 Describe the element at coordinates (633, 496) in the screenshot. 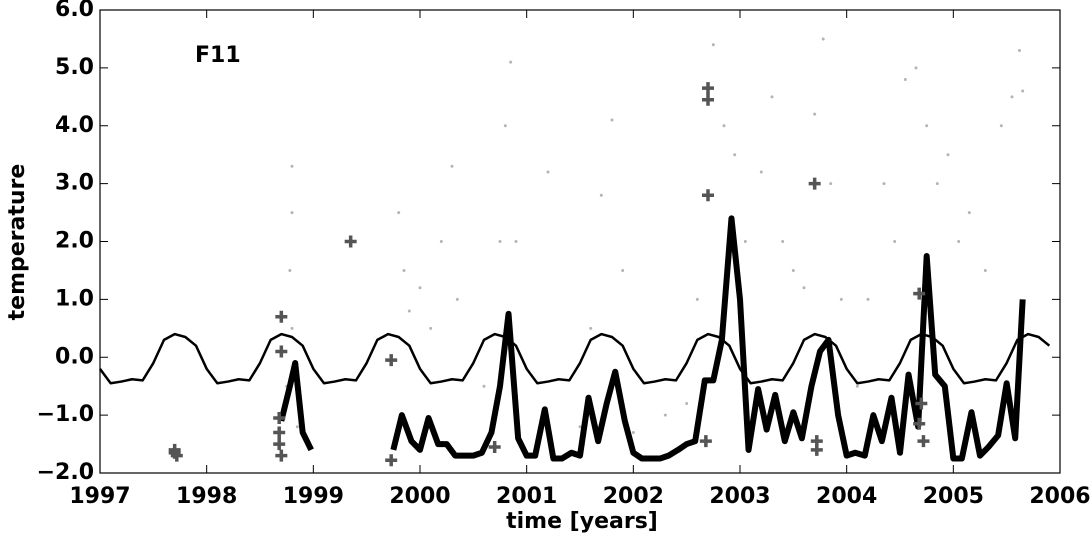

I see `x-tick-label: 2002` at that location.